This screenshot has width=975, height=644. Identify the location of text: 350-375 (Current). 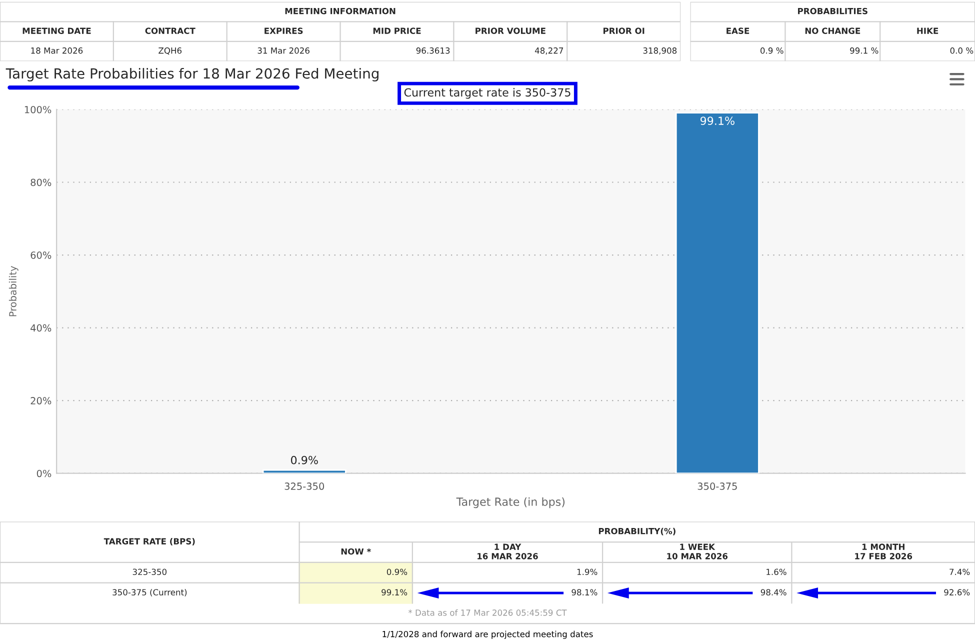
(149, 592).